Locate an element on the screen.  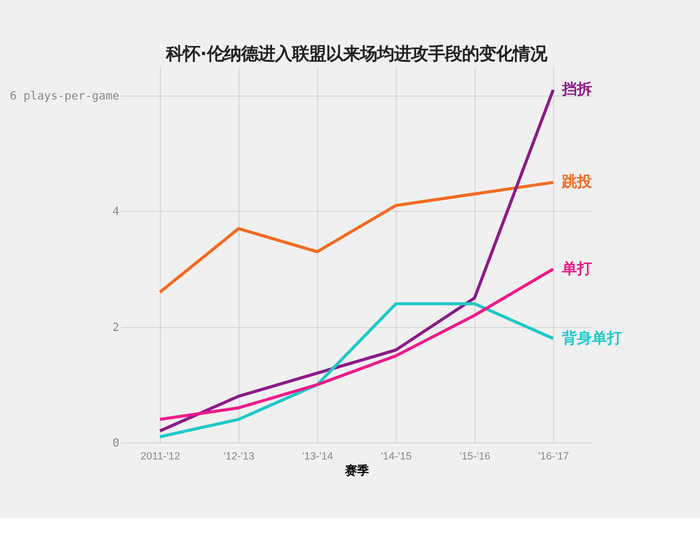
x-tick-label: 2011-'12 is located at coordinates (160, 457).